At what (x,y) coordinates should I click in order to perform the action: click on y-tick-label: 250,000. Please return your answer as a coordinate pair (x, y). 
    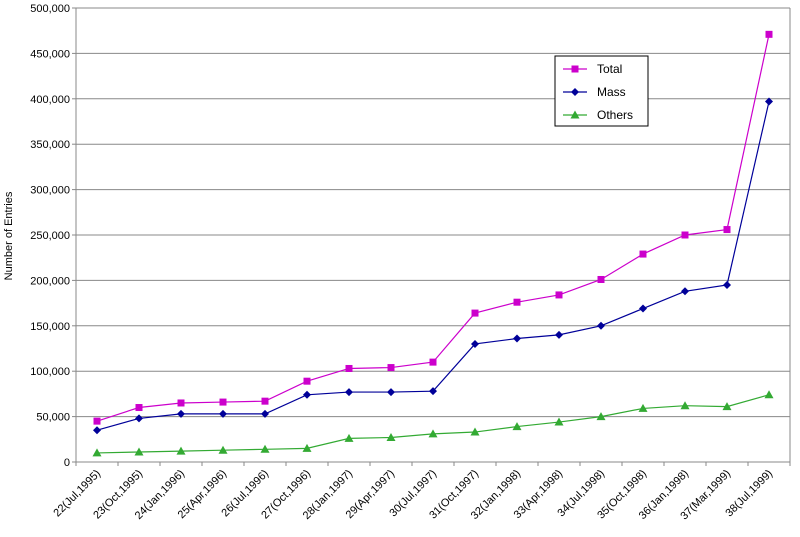
    Looking at the image, I should click on (50, 236).